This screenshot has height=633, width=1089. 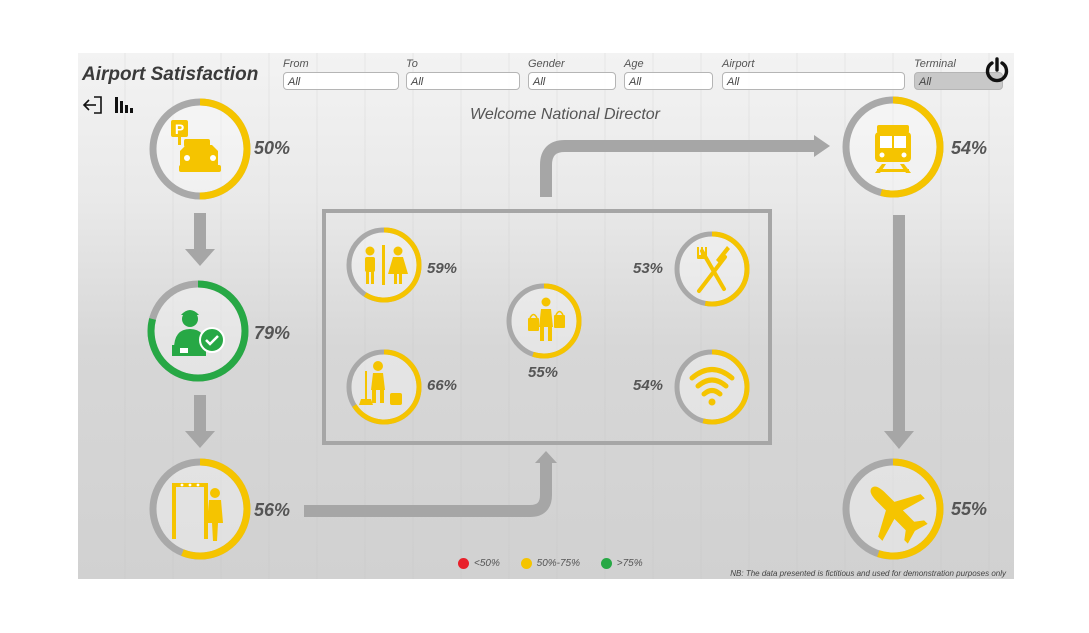 I want to click on filter-terminal: Terminal All, so click(x=958, y=74).